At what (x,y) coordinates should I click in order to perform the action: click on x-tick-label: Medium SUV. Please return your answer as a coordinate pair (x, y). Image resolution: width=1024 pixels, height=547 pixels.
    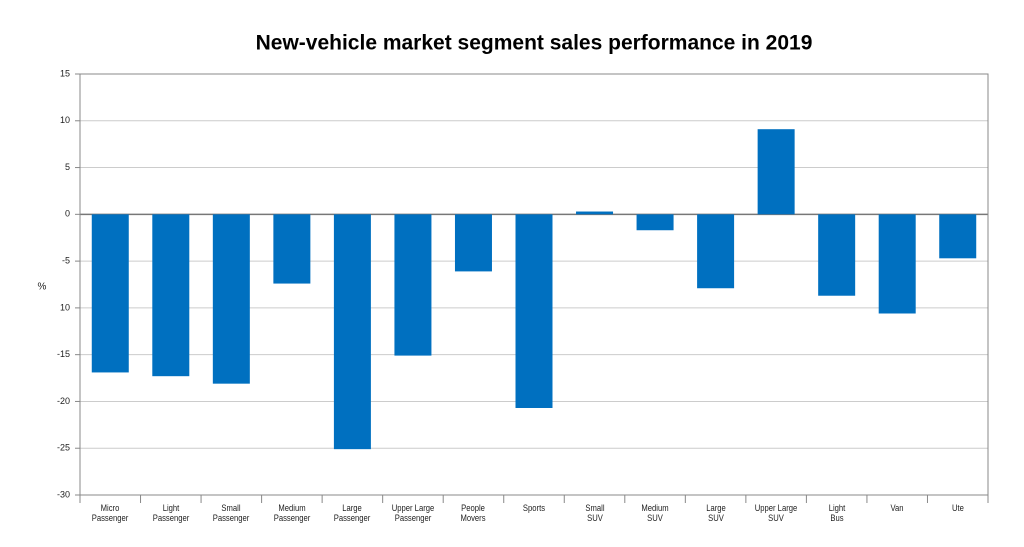
    Looking at the image, I should click on (655, 513).